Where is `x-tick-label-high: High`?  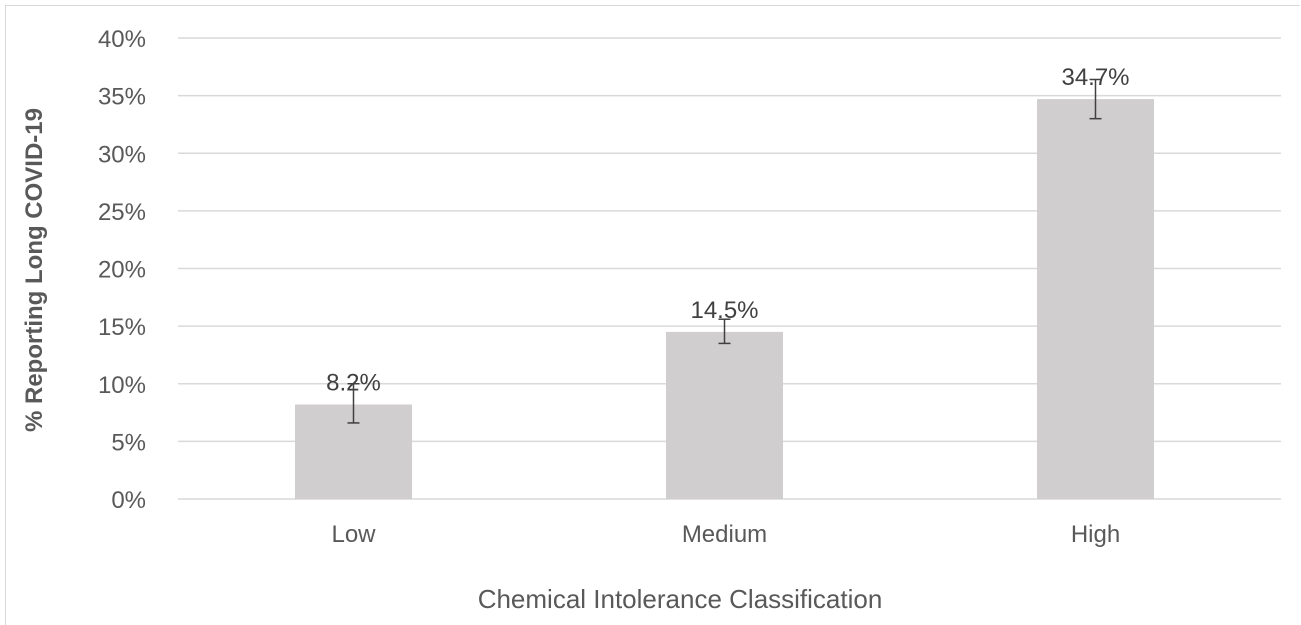
x-tick-label-high: High is located at coordinates (1095, 534).